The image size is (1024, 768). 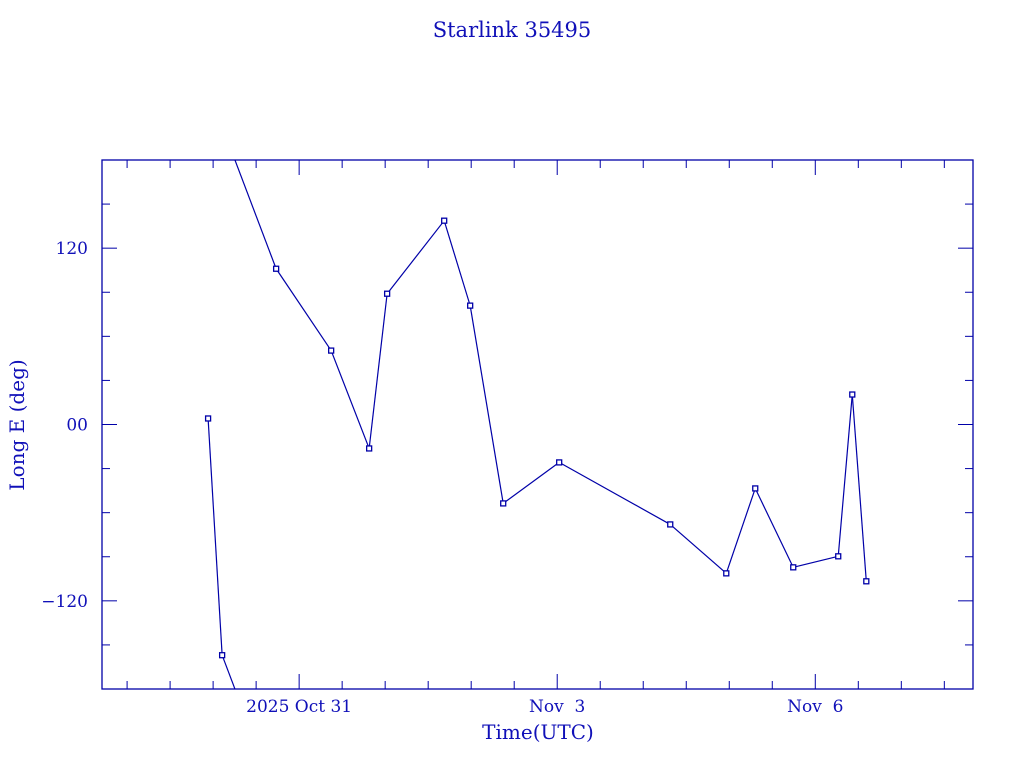 I want to click on x-axis-label: Time(UTC), so click(x=538, y=732).